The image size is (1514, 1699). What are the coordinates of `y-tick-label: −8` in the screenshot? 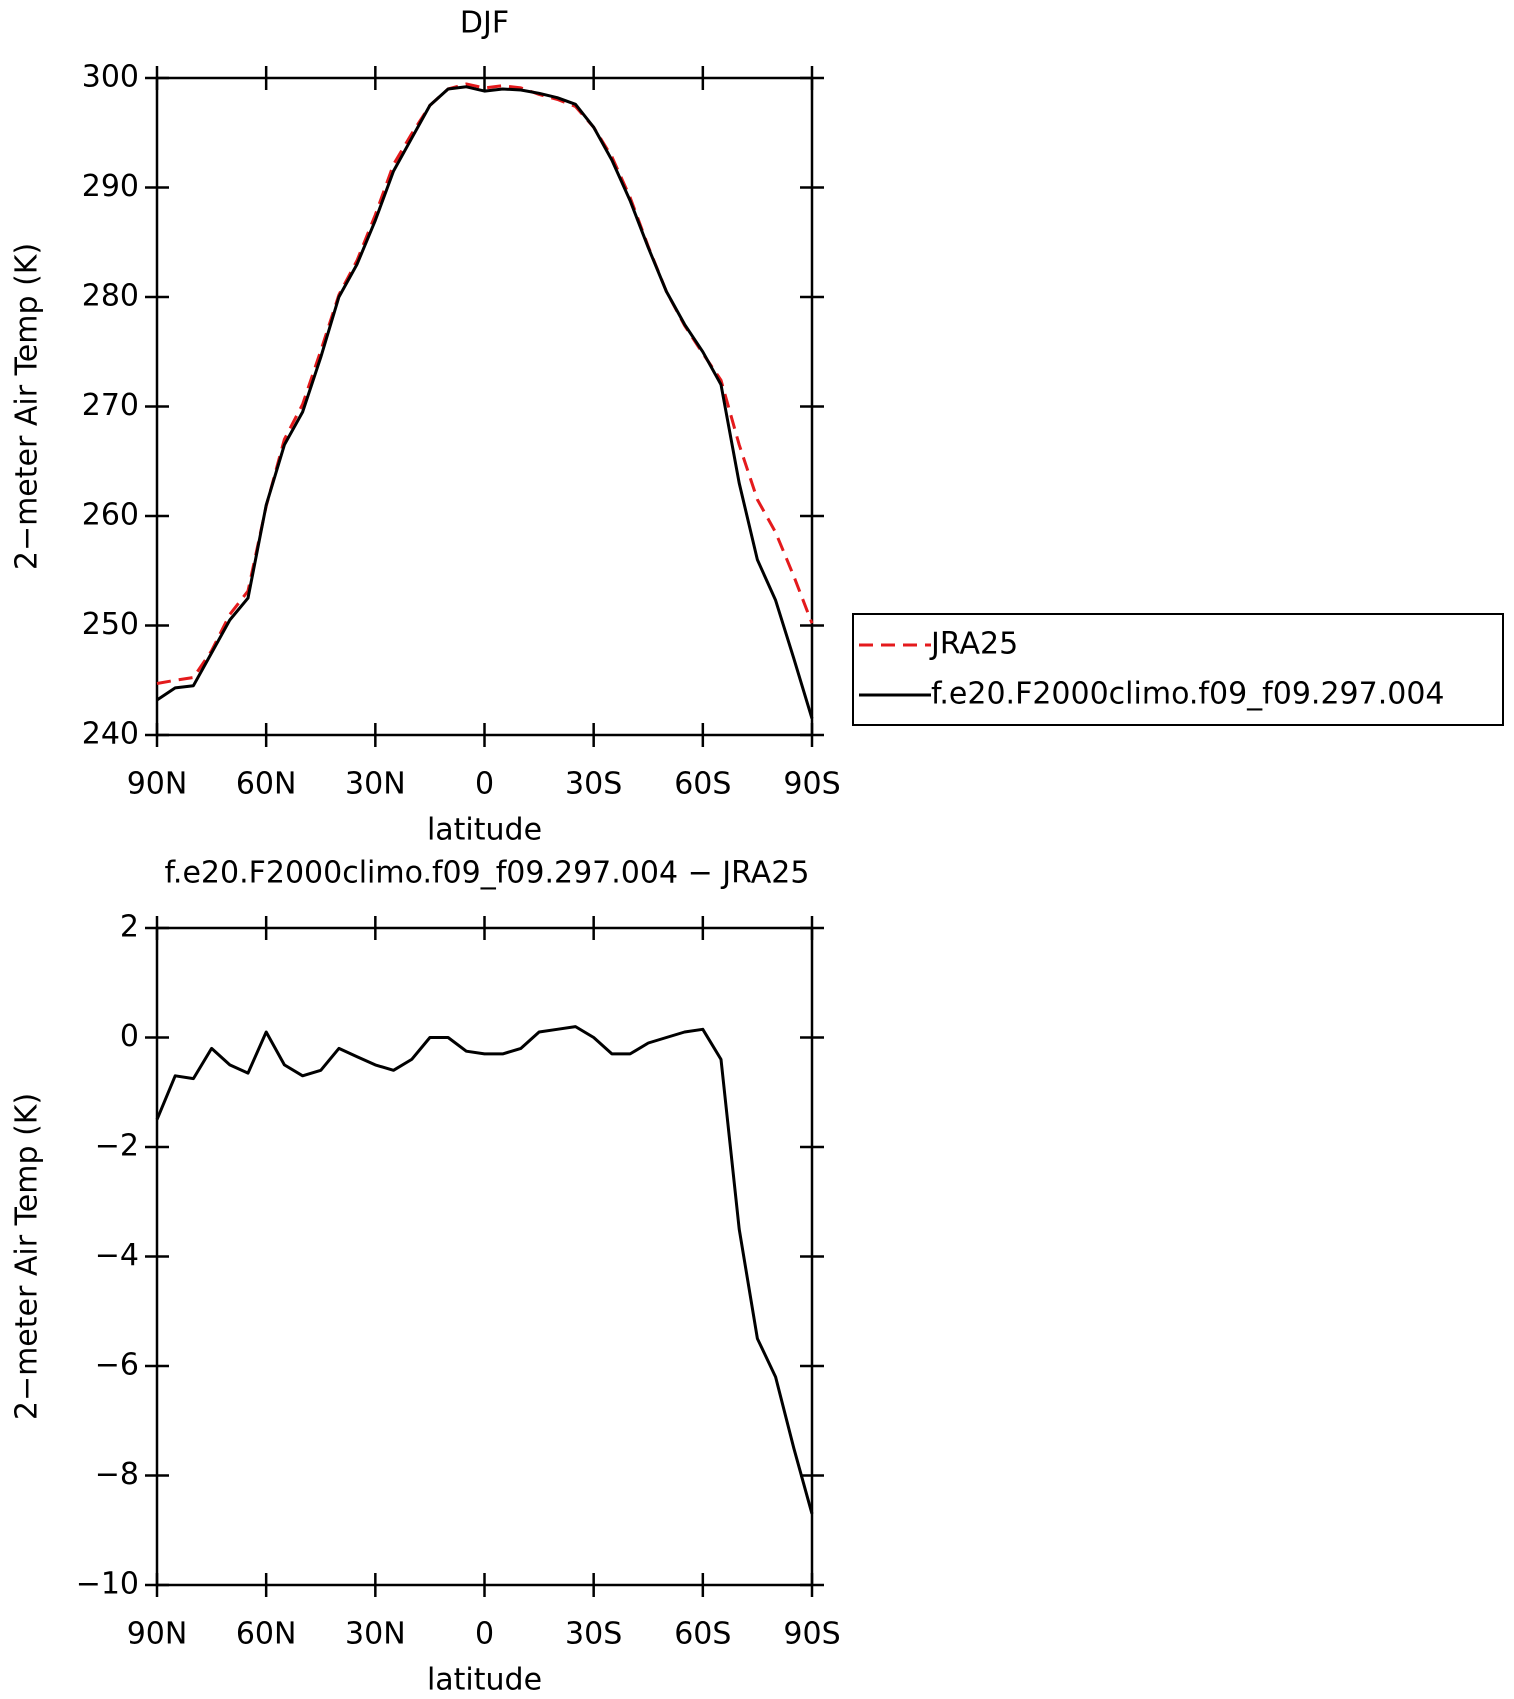 It's located at (117, 1474).